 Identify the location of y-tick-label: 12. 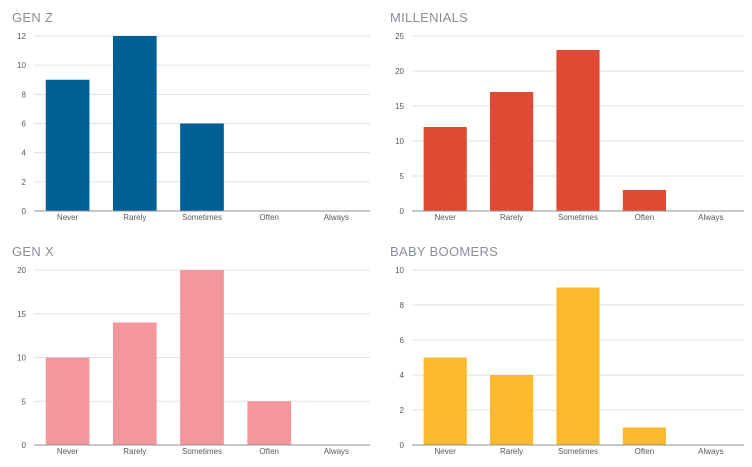
(21, 36).